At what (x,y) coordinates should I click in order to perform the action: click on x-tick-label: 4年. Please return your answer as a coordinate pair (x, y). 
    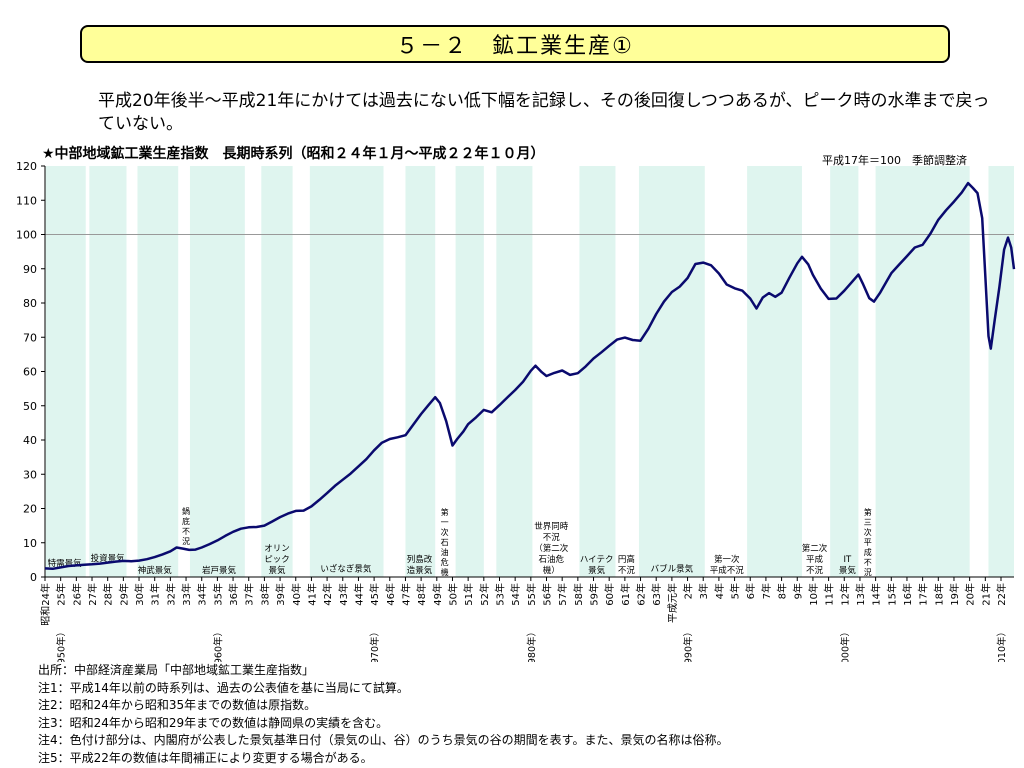
    Looking at the image, I should click on (719, 591).